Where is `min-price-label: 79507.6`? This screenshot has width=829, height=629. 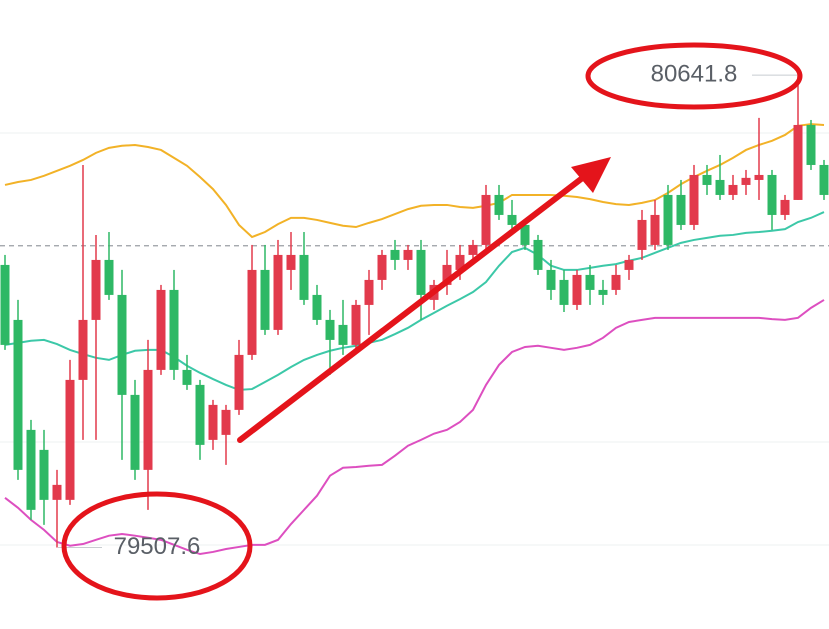
min-price-label: 79507.6 is located at coordinates (157, 546).